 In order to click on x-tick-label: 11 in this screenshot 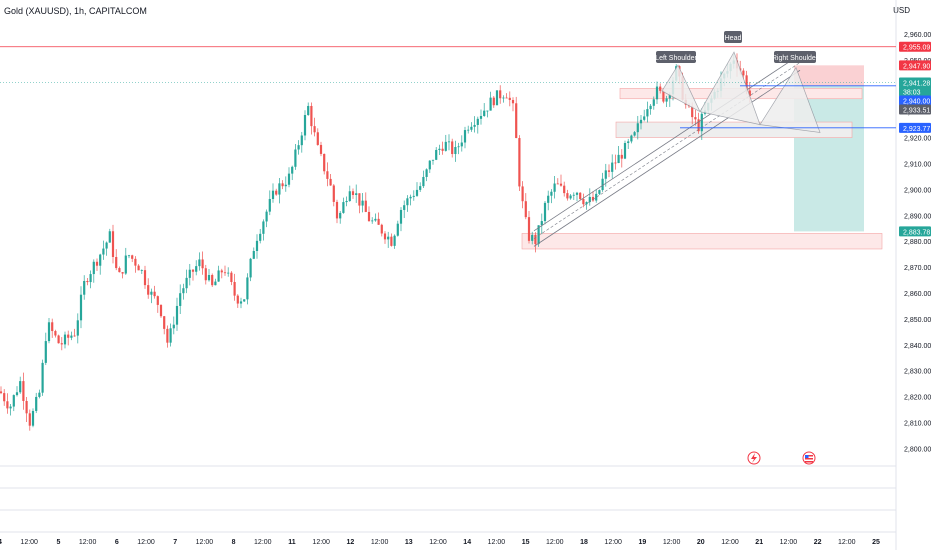, I will do `click(292, 542)`.